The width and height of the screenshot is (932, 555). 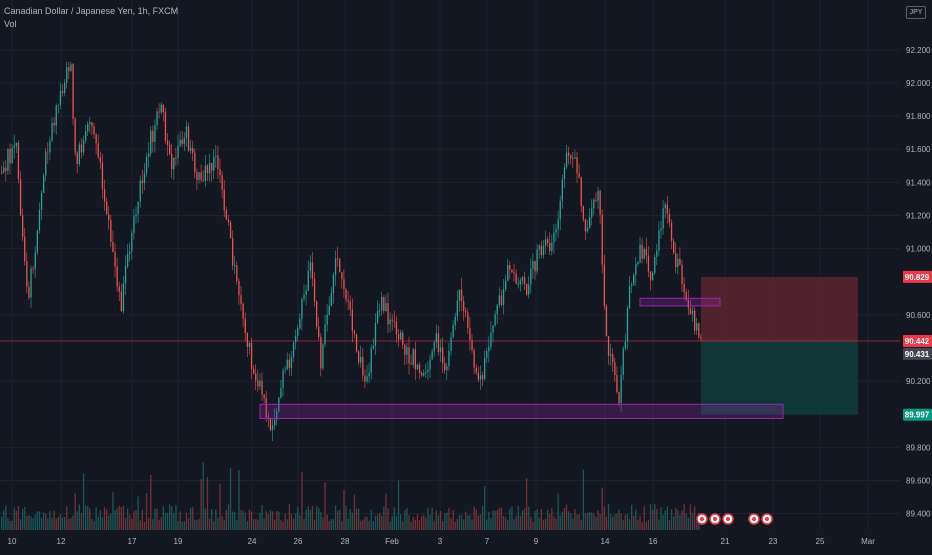 What do you see at coordinates (521, 411) in the screenshot?
I see `support-zone-box` at bounding box center [521, 411].